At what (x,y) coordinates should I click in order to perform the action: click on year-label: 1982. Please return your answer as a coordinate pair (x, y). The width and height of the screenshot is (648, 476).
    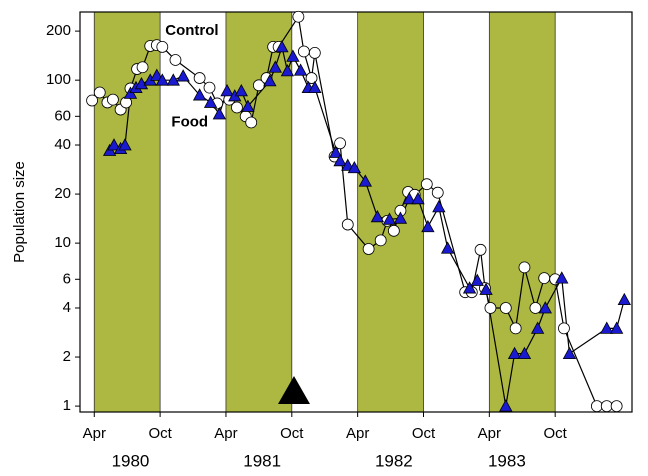
    Looking at the image, I should click on (394, 460).